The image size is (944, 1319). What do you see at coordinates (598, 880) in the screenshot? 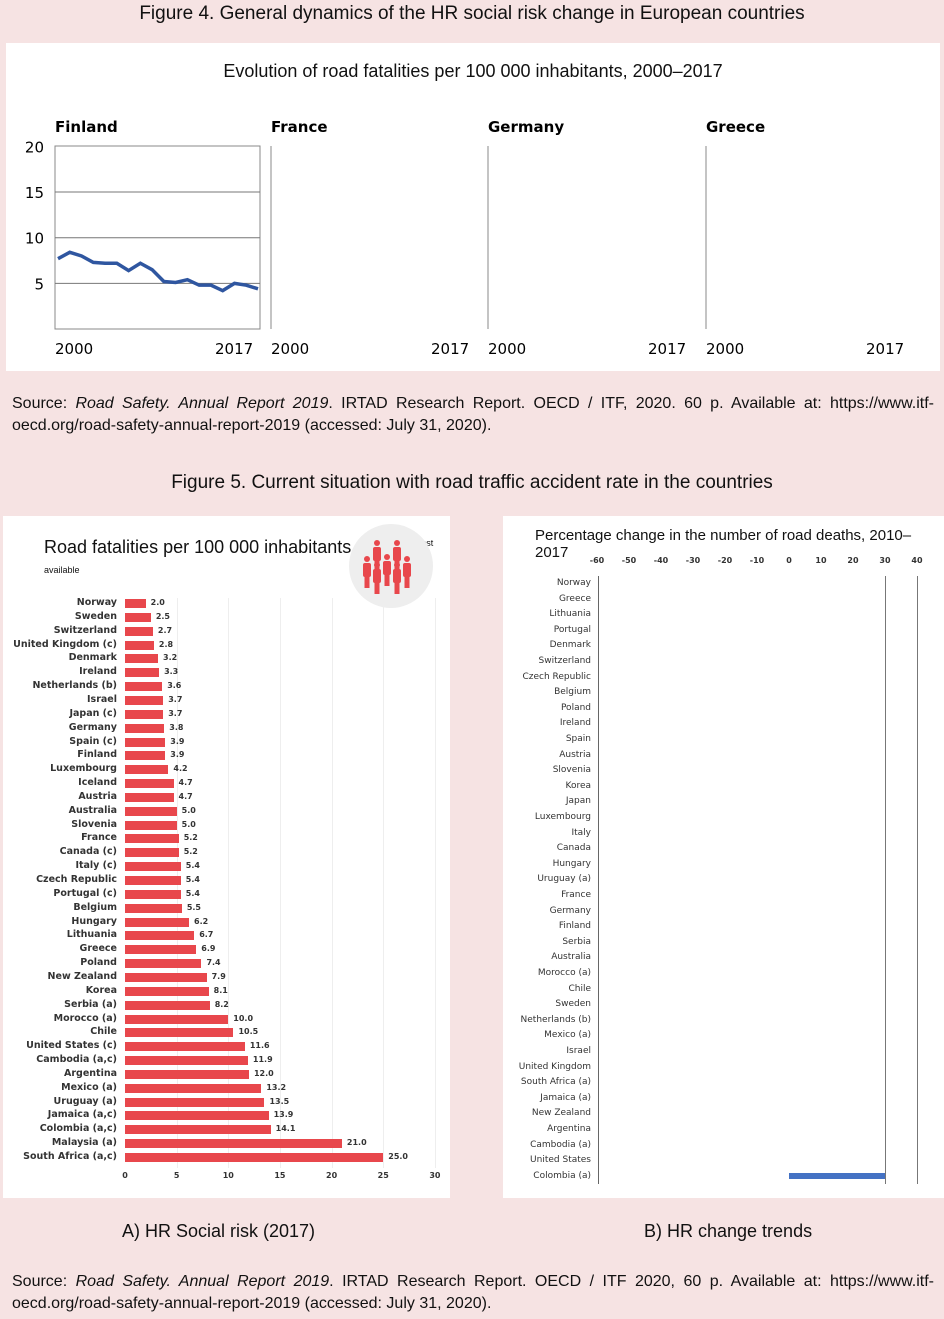
I see `y-axis-line` at bounding box center [598, 880].